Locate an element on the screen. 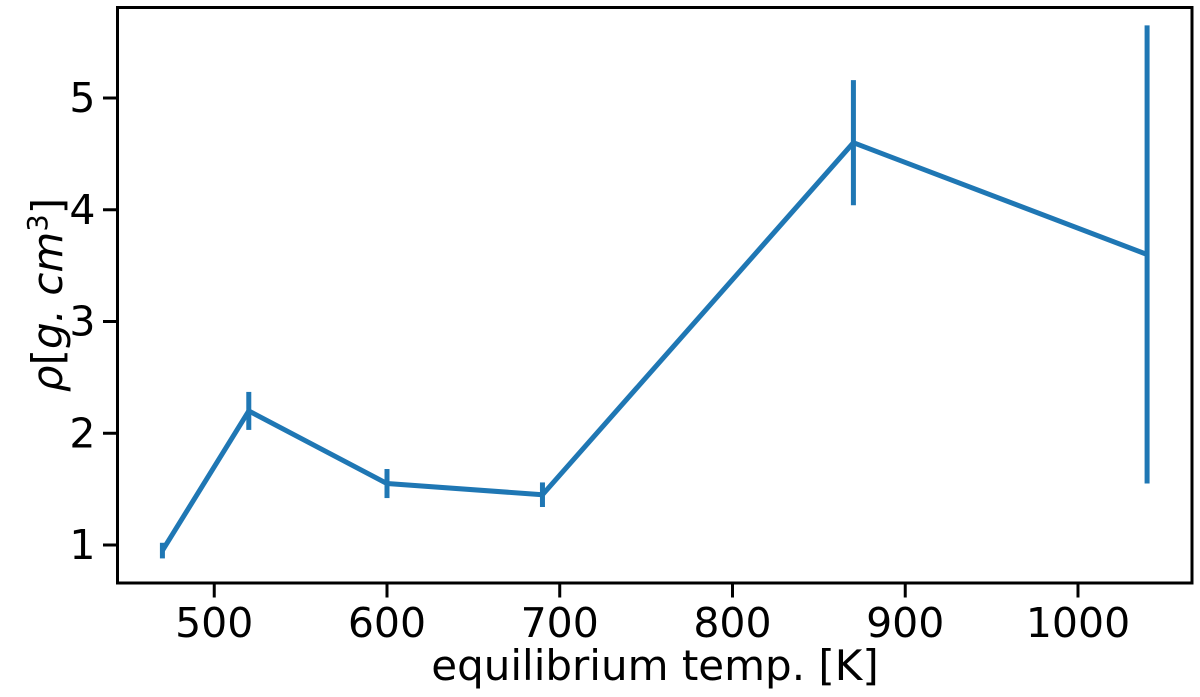 The height and width of the screenshot is (697, 1200). y-axis-label-unit: g. cm is located at coordinates (47, 290).